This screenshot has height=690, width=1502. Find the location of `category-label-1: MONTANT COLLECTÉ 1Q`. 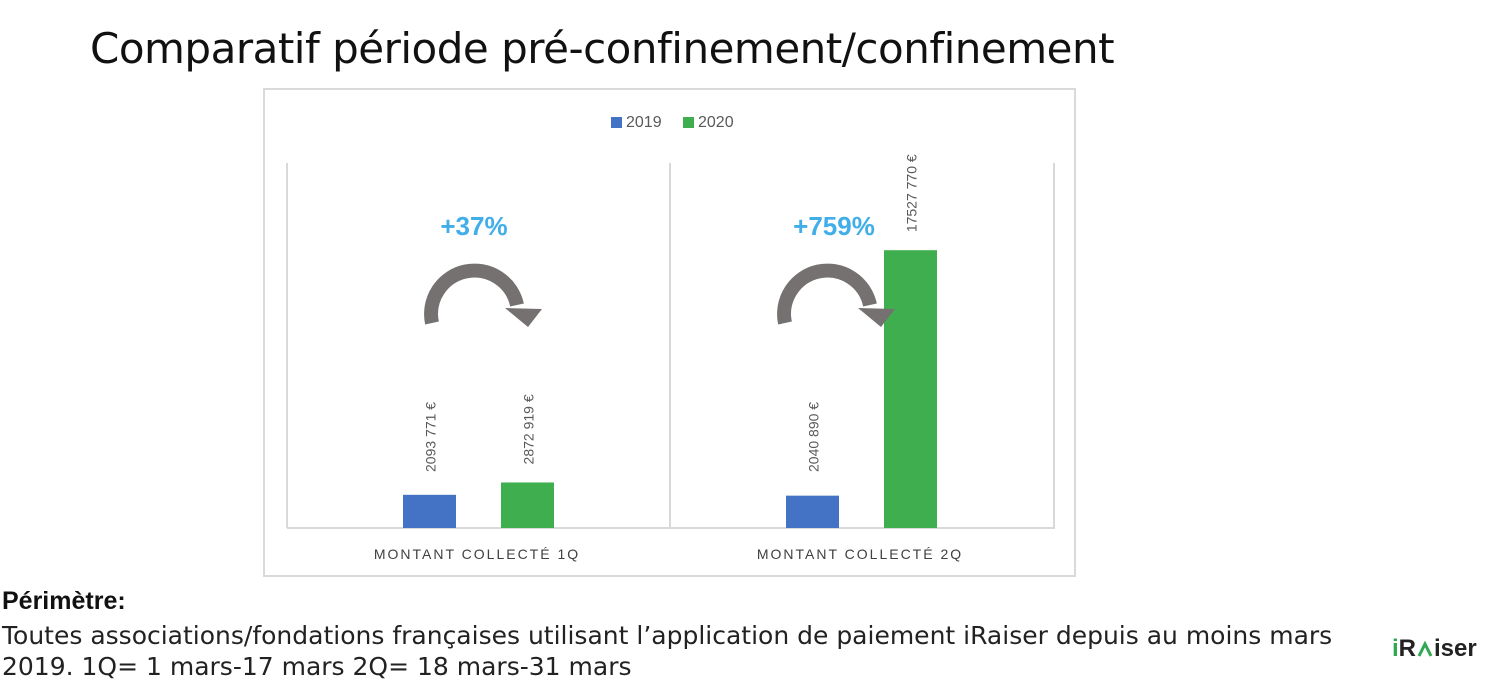

category-label-1: MONTANT COLLECTÉ 1Q is located at coordinates (477, 554).